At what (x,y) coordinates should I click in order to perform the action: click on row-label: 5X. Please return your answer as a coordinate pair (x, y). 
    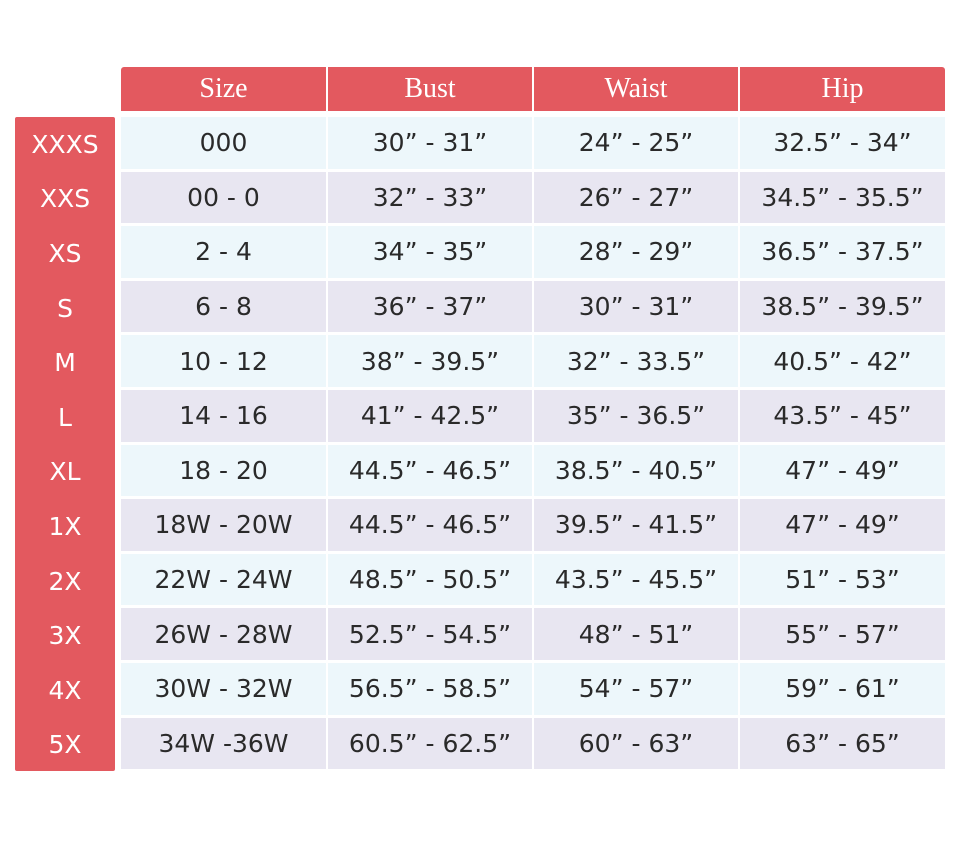
    Looking at the image, I should click on (65, 745).